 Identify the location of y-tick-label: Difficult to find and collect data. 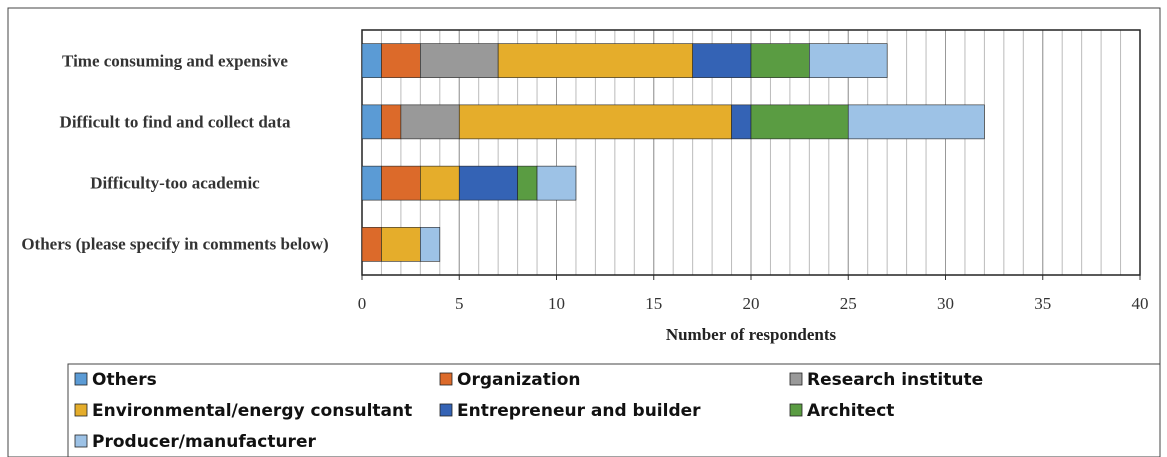
(175, 122).